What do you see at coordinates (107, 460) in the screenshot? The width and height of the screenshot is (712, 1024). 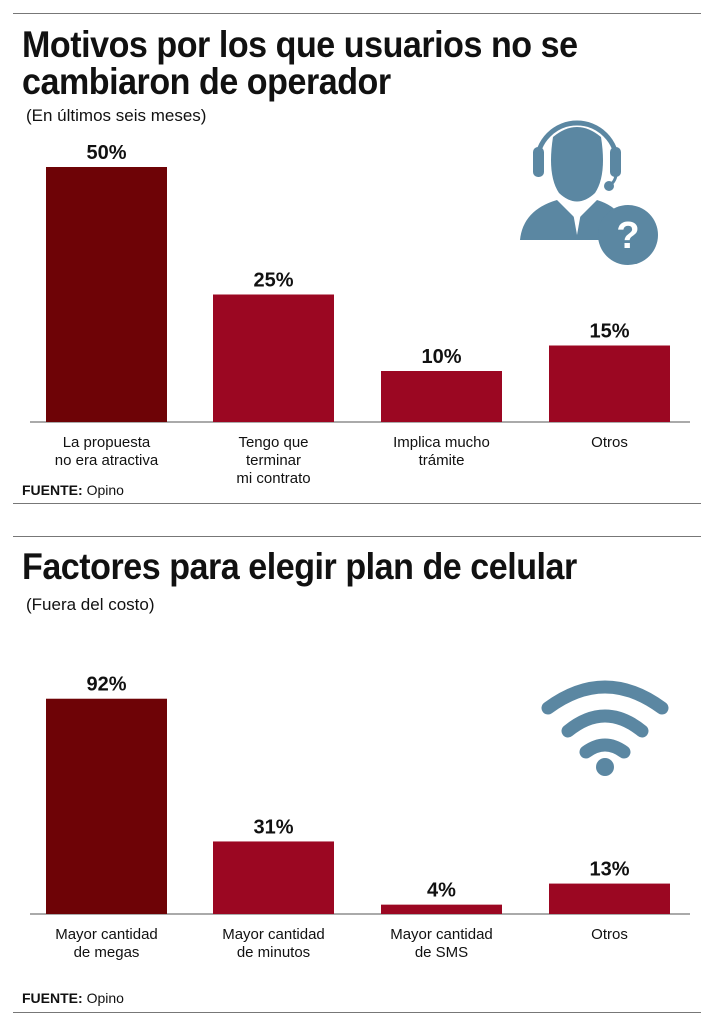 I see `category-label-1: no era atractiva` at bounding box center [107, 460].